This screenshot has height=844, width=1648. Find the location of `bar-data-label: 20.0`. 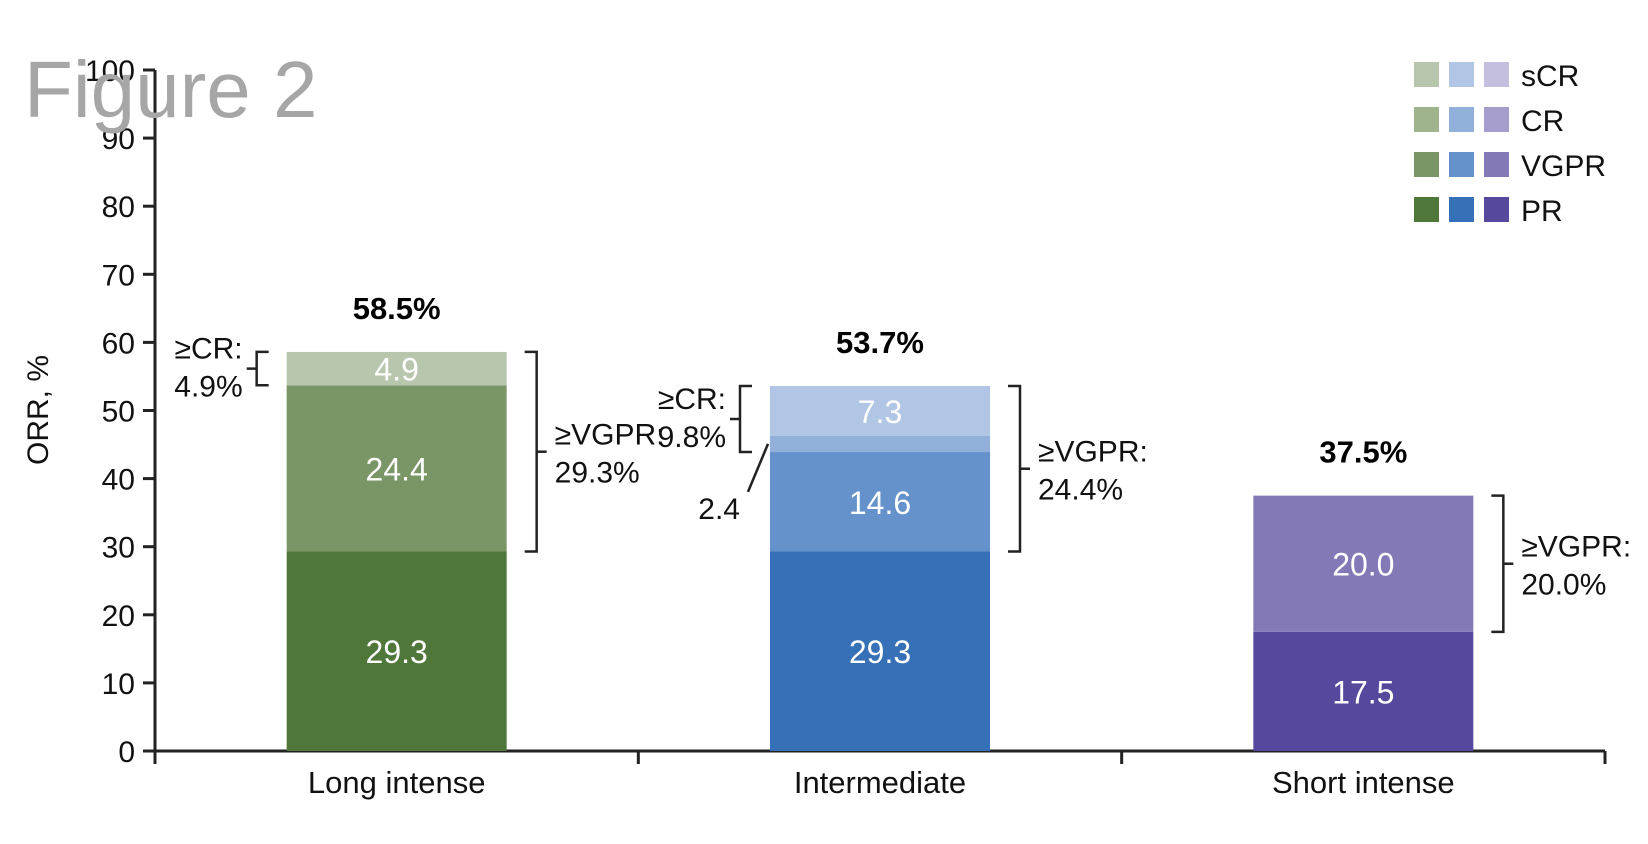

bar-data-label: 20.0 is located at coordinates (1363, 565).